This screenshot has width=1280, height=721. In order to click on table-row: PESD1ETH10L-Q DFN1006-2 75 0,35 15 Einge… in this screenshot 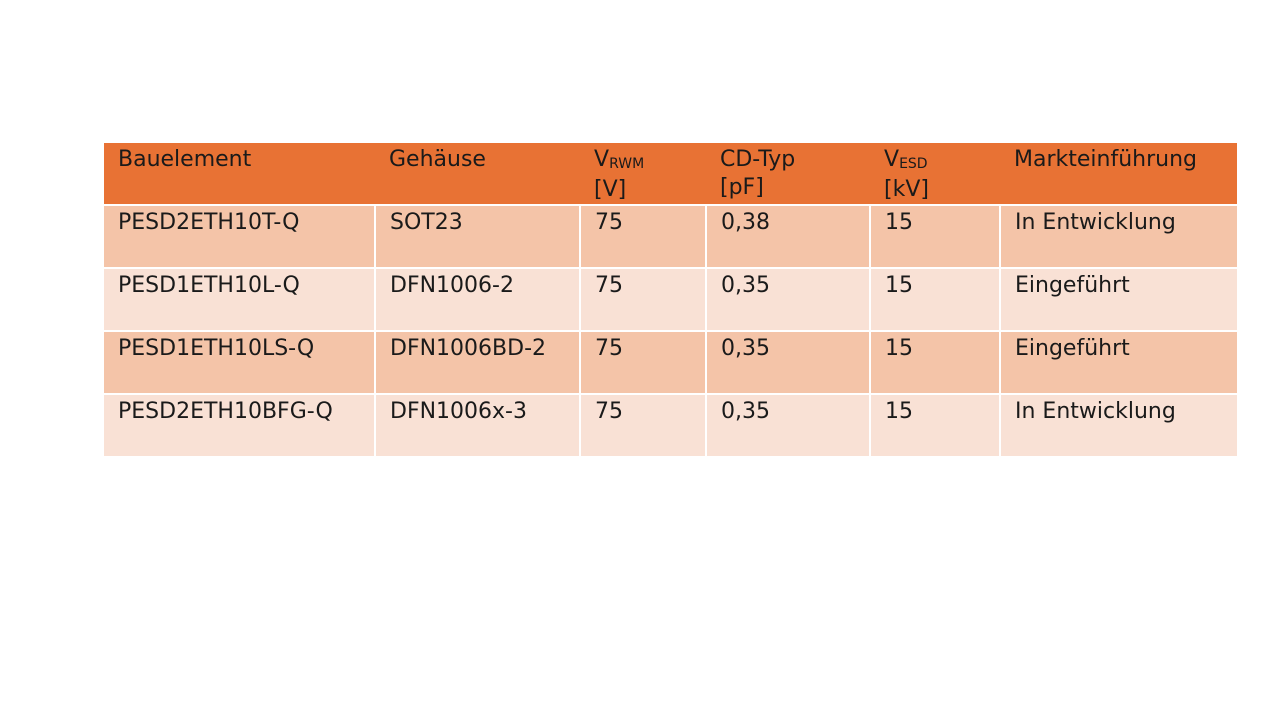, I will do `click(670, 300)`.